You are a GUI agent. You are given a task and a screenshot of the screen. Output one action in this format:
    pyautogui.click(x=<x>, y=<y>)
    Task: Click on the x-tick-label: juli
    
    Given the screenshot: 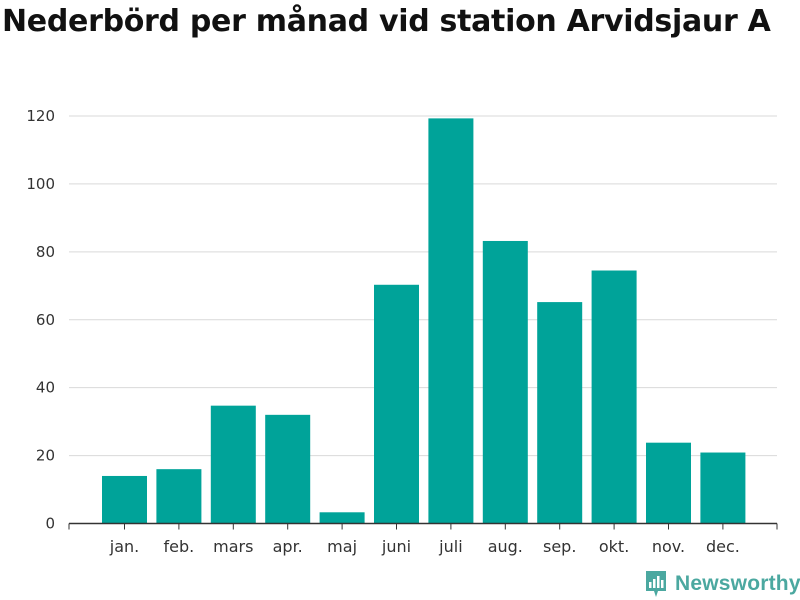 What is the action you would take?
    pyautogui.click(x=450, y=546)
    